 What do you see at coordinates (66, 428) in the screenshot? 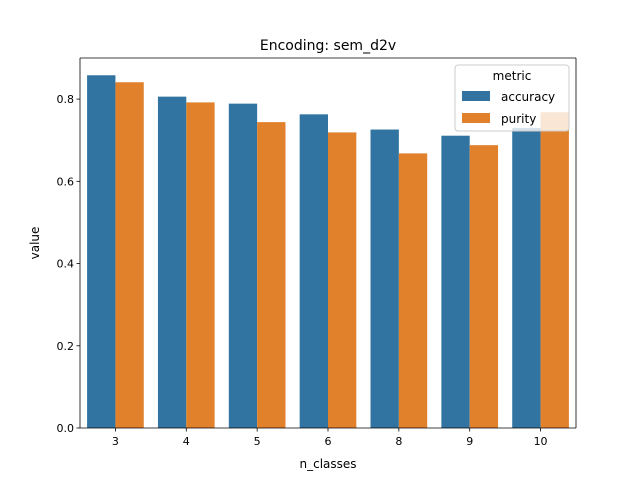
I see `y-tick-label: 0.0` at bounding box center [66, 428].